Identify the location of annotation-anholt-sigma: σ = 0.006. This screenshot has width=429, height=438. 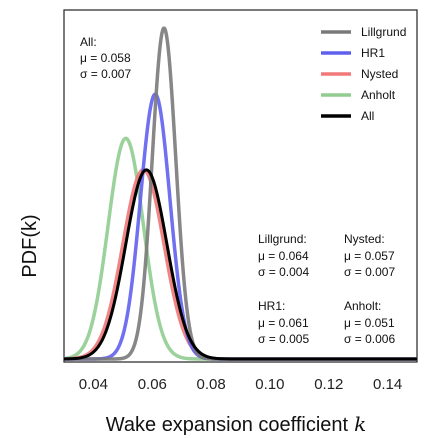
(369, 339).